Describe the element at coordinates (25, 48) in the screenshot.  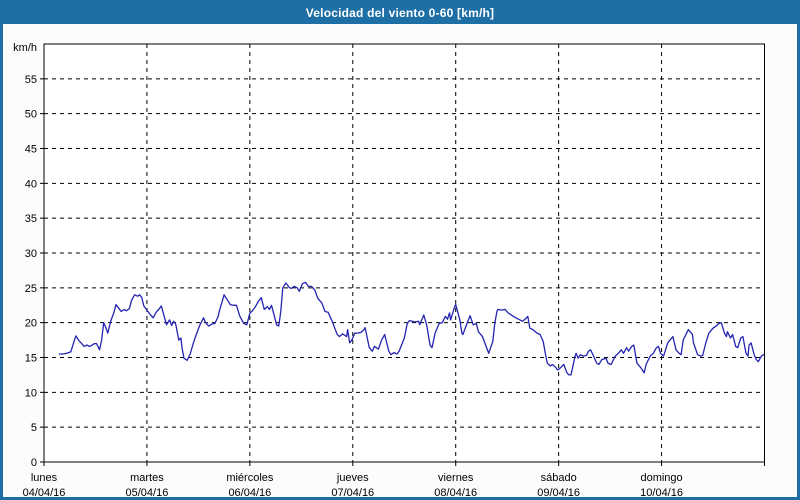
I see `y-axis-unit-label: km/h` at that location.